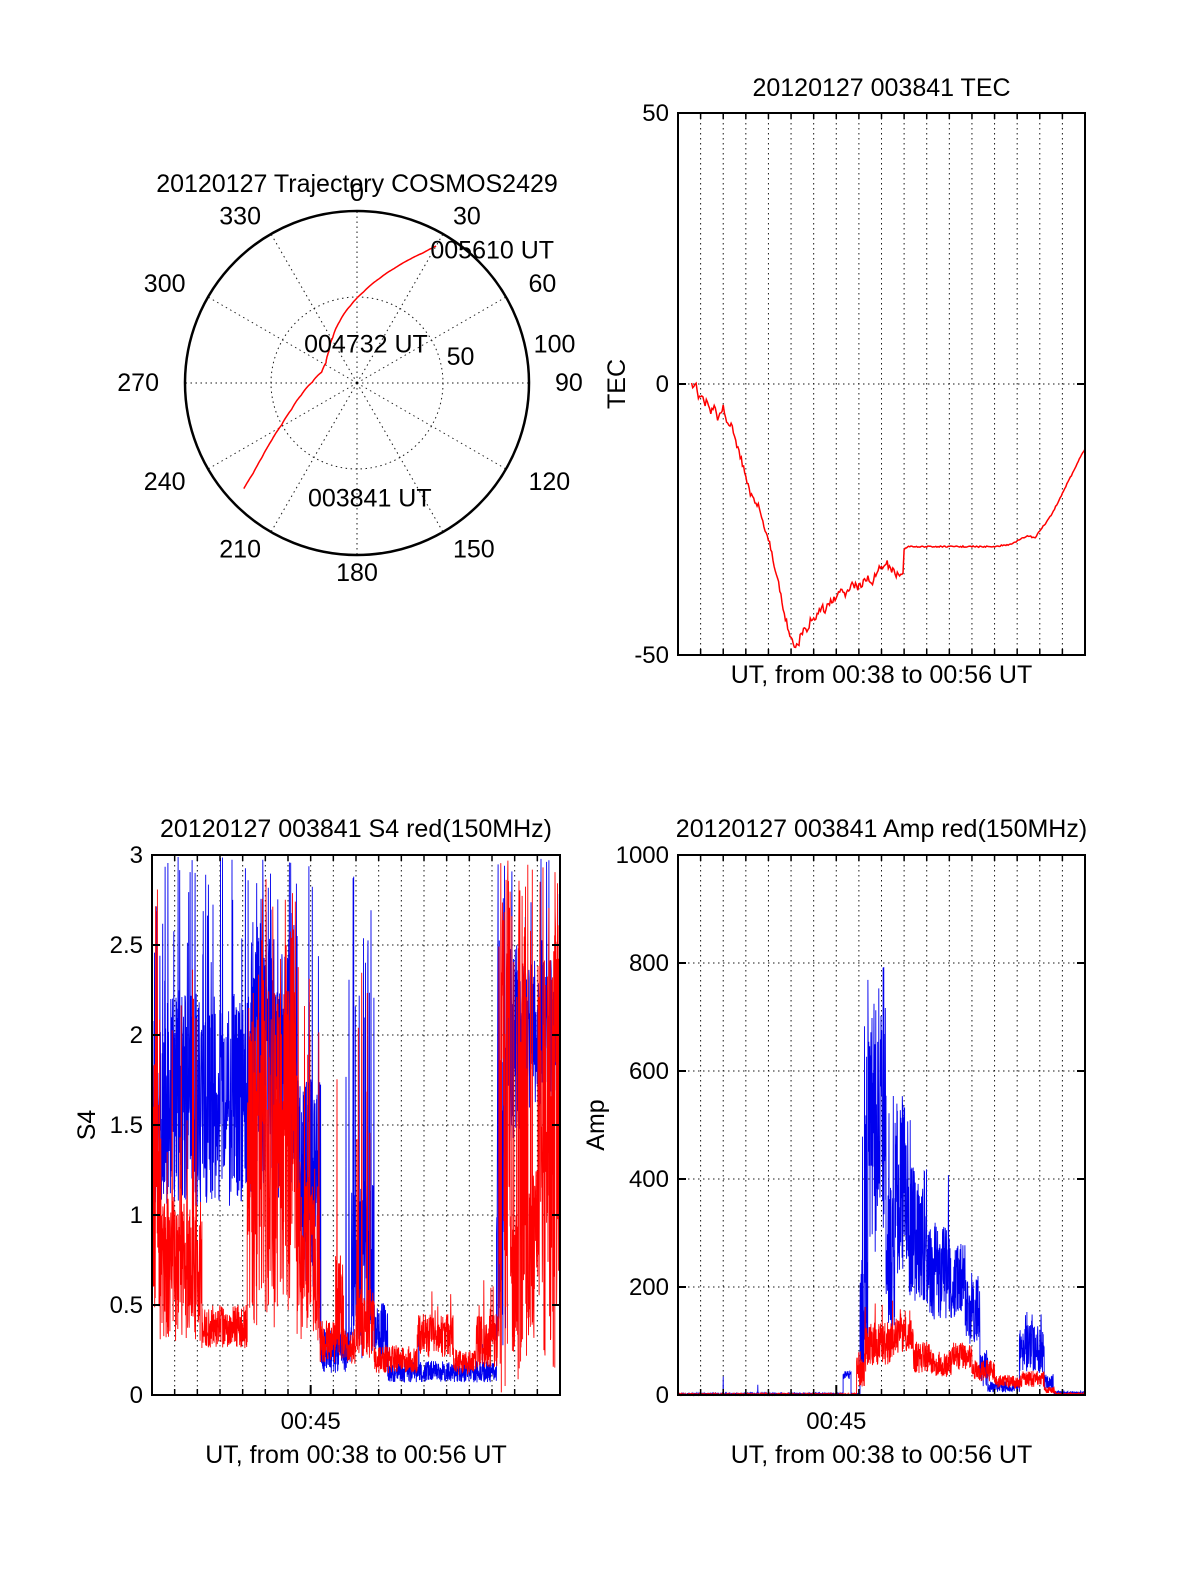 This screenshot has width=1200, height=1575. What do you see at coordinates (881, 829) in the screenshot?
I see `amp-title: 20120127 003841 Amp red(150MHz)` at bounding box center [881, 829].